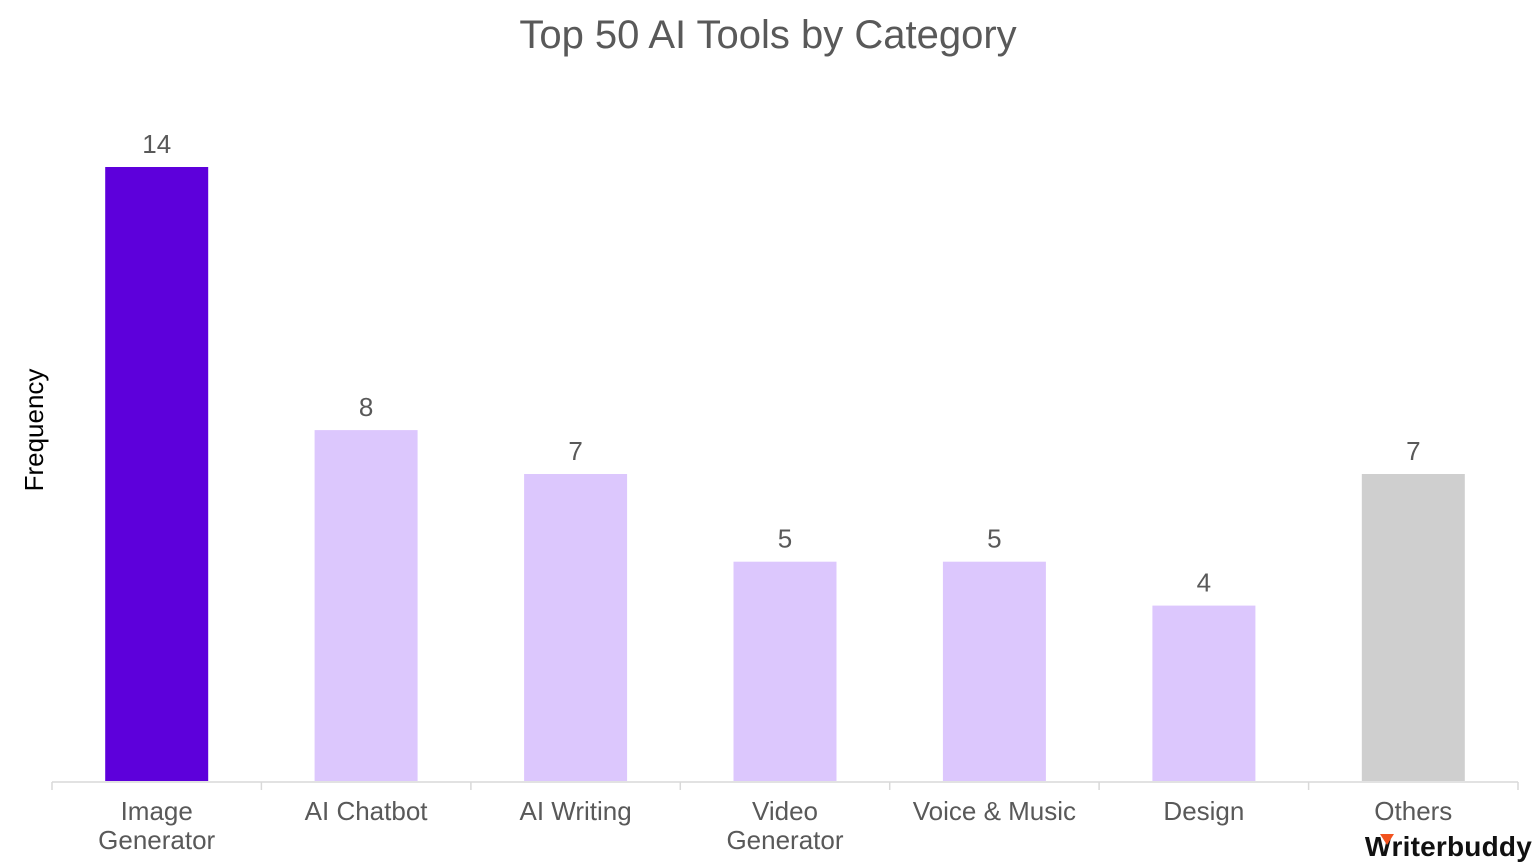 This screenshot has width=1536, height=865. What do you see at coordinates (1204, 583) in the screenshot?
I see `data-label: 4` at bounding box center [1204, 583].